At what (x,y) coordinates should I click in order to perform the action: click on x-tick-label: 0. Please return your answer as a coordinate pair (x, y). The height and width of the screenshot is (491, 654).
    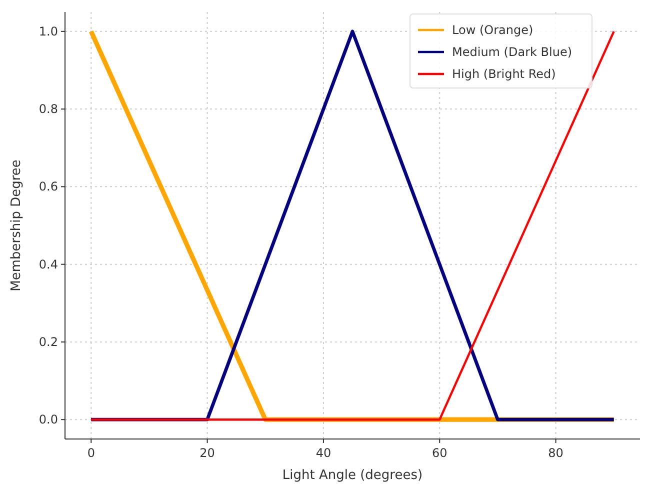
    Looking at the image, I should click on (91, 453).